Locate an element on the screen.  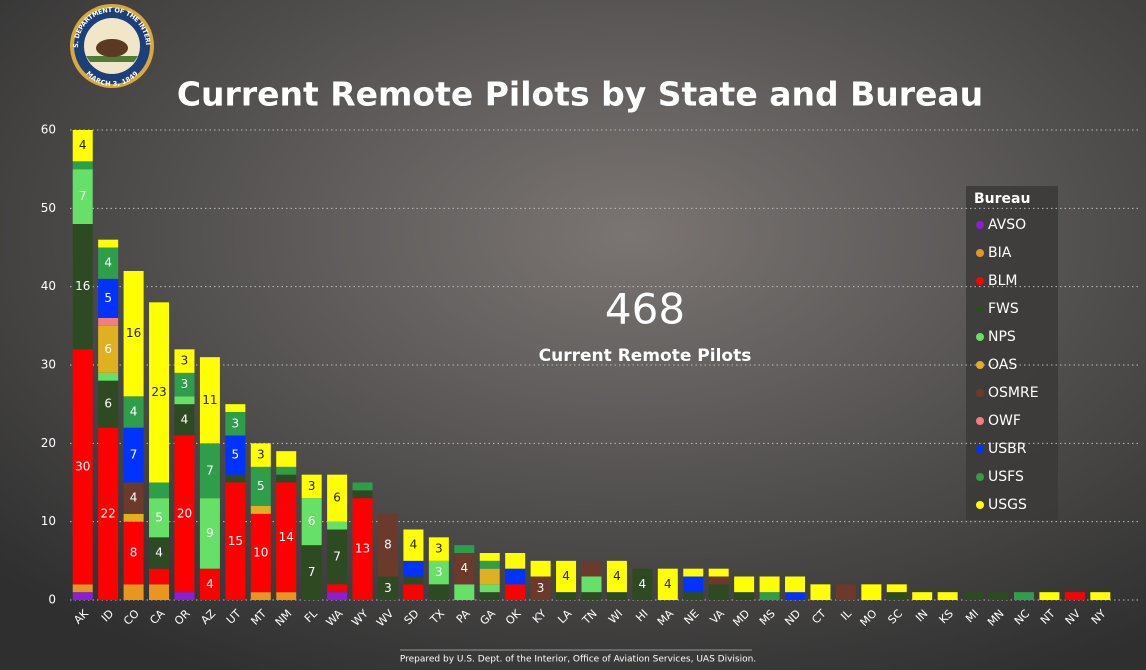
y-tick-label: 30 is located at coordinates (48, 365).